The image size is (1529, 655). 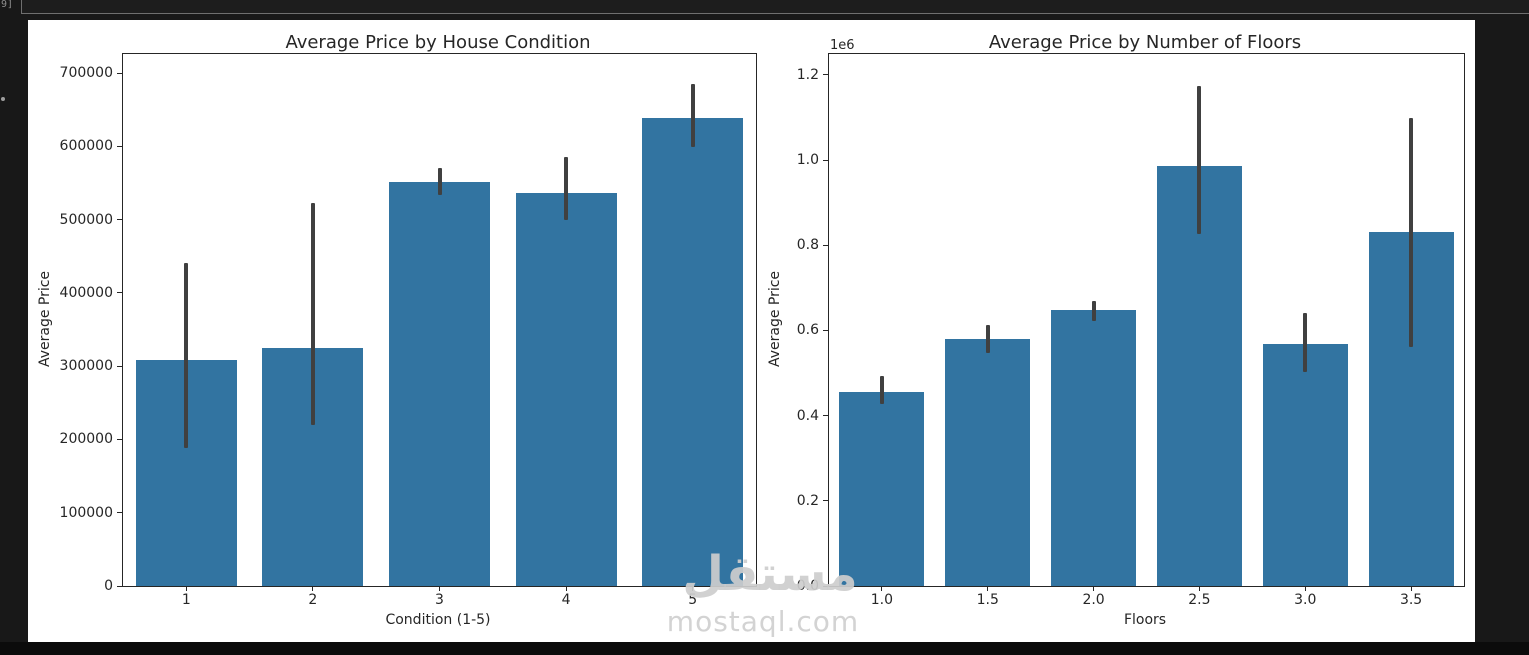 I want to click on y-tick-label: 700000, so click(x=86, y=73).